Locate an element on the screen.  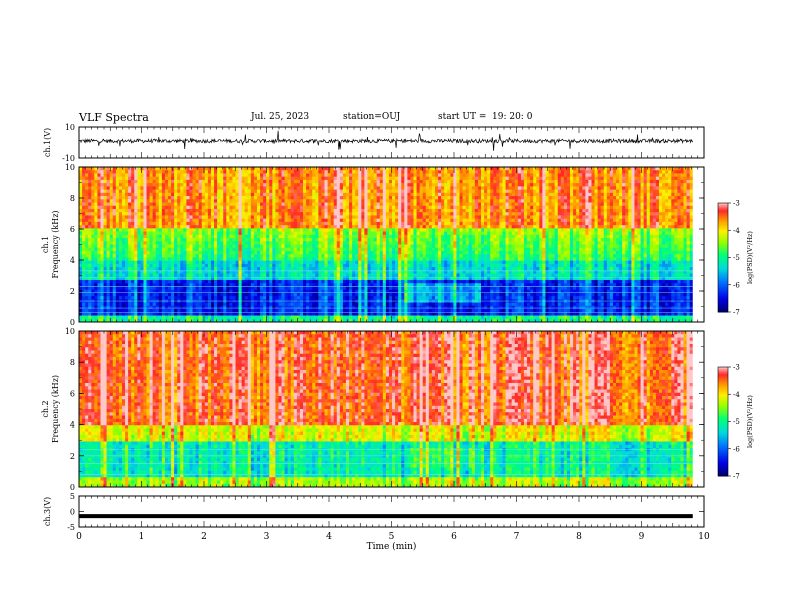
x-tick-label: 10 is located at coordinates (704, 537).